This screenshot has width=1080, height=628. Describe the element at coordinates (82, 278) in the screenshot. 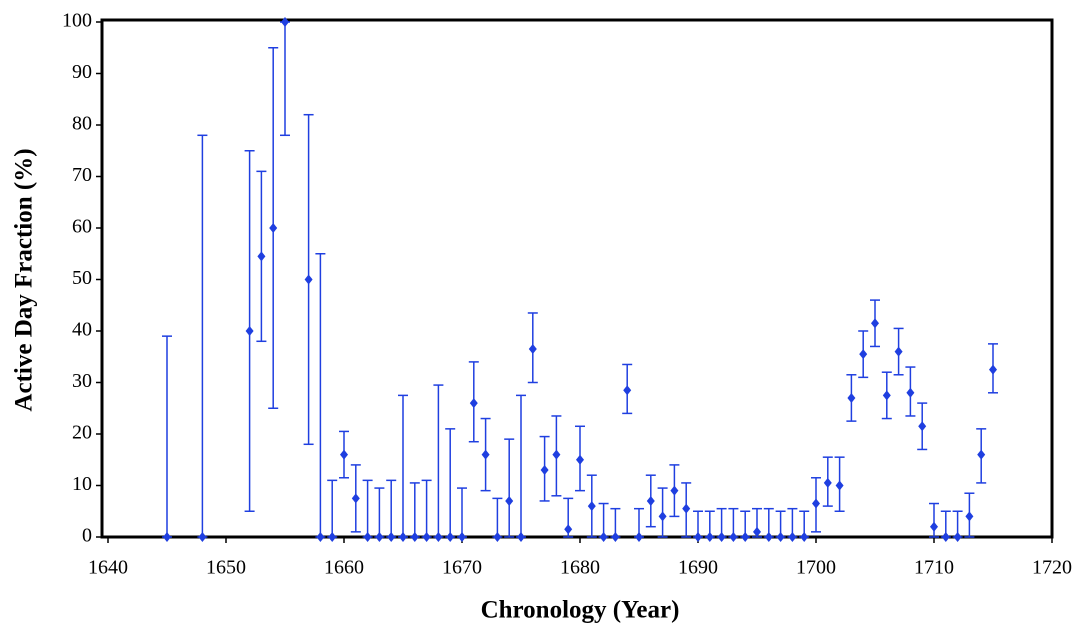

I see `y-tick-label: 50` at that location.